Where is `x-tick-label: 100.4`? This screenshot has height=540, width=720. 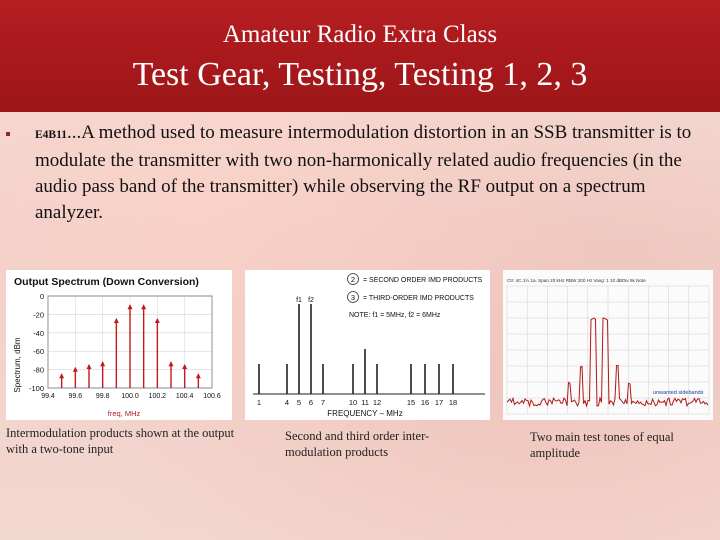 x-tick-label: 100.4 is located at coordinates (185, 396).